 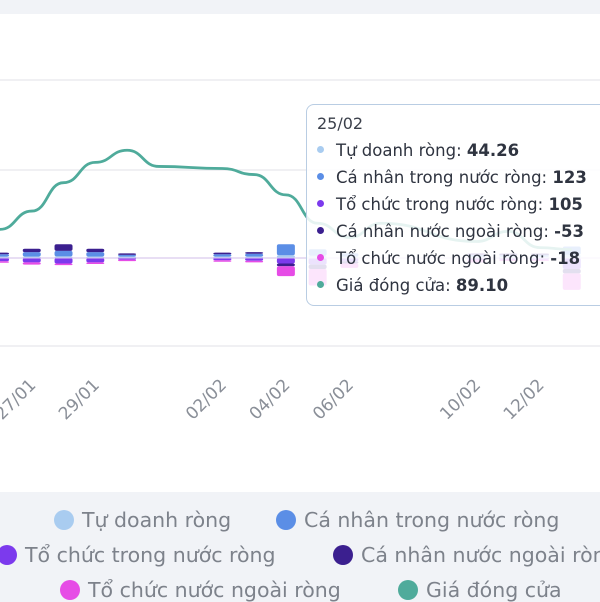 I want to click on x-tick-label: 02/02, so click(x=206, y=399).